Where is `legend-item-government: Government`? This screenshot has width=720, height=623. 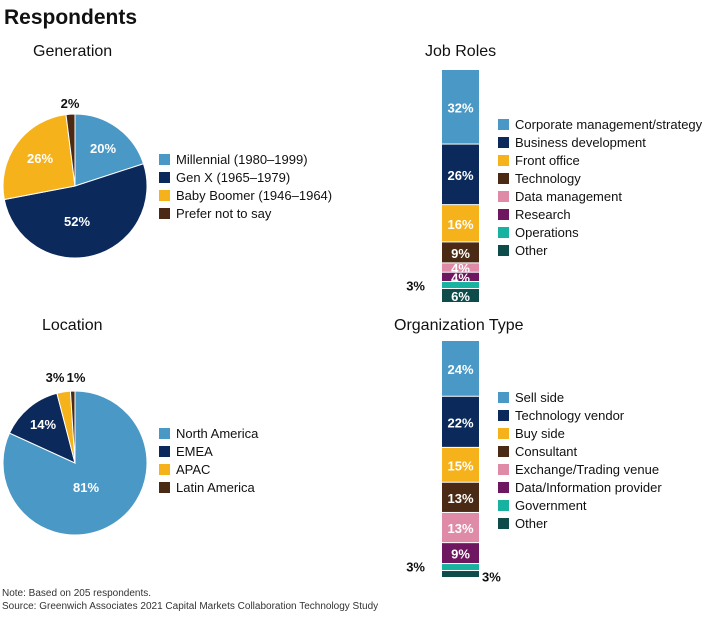
legend-item-government: Government is located at coordinates (580, 505).